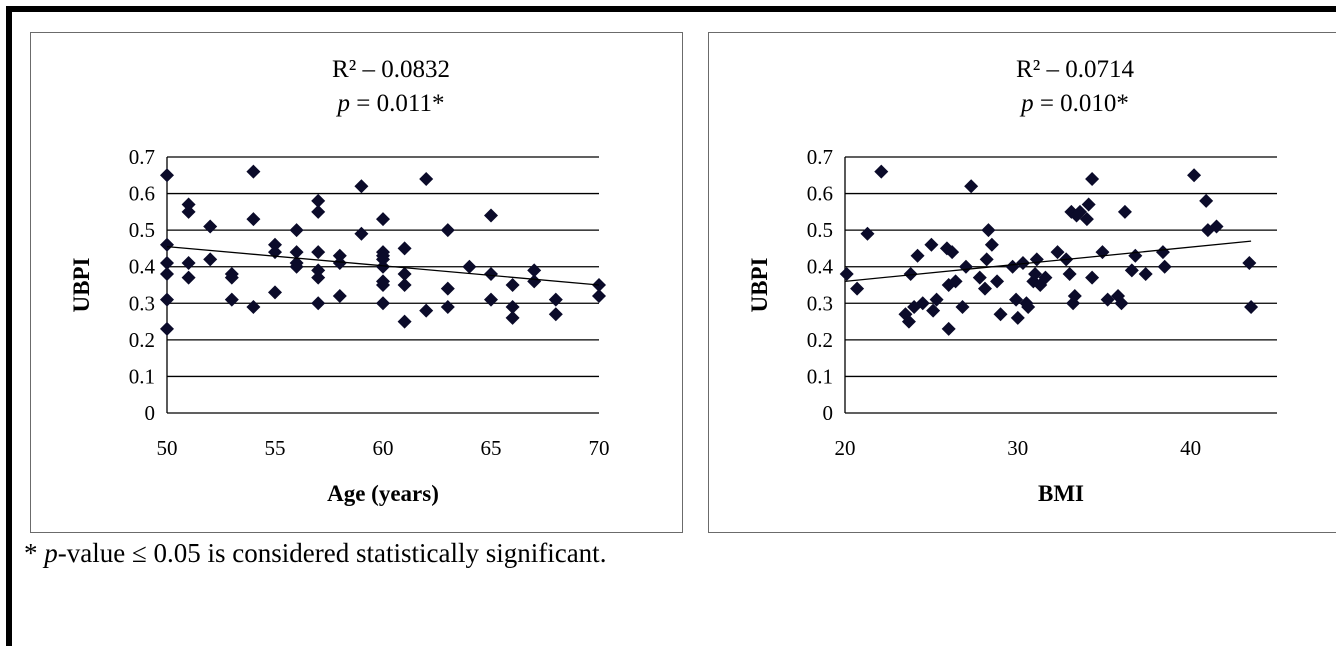 The image size is (1336, 646). Describe the element at coordinates (397, 103) in the screenshot. I see `p-value-number: = 0.011*` at that location.